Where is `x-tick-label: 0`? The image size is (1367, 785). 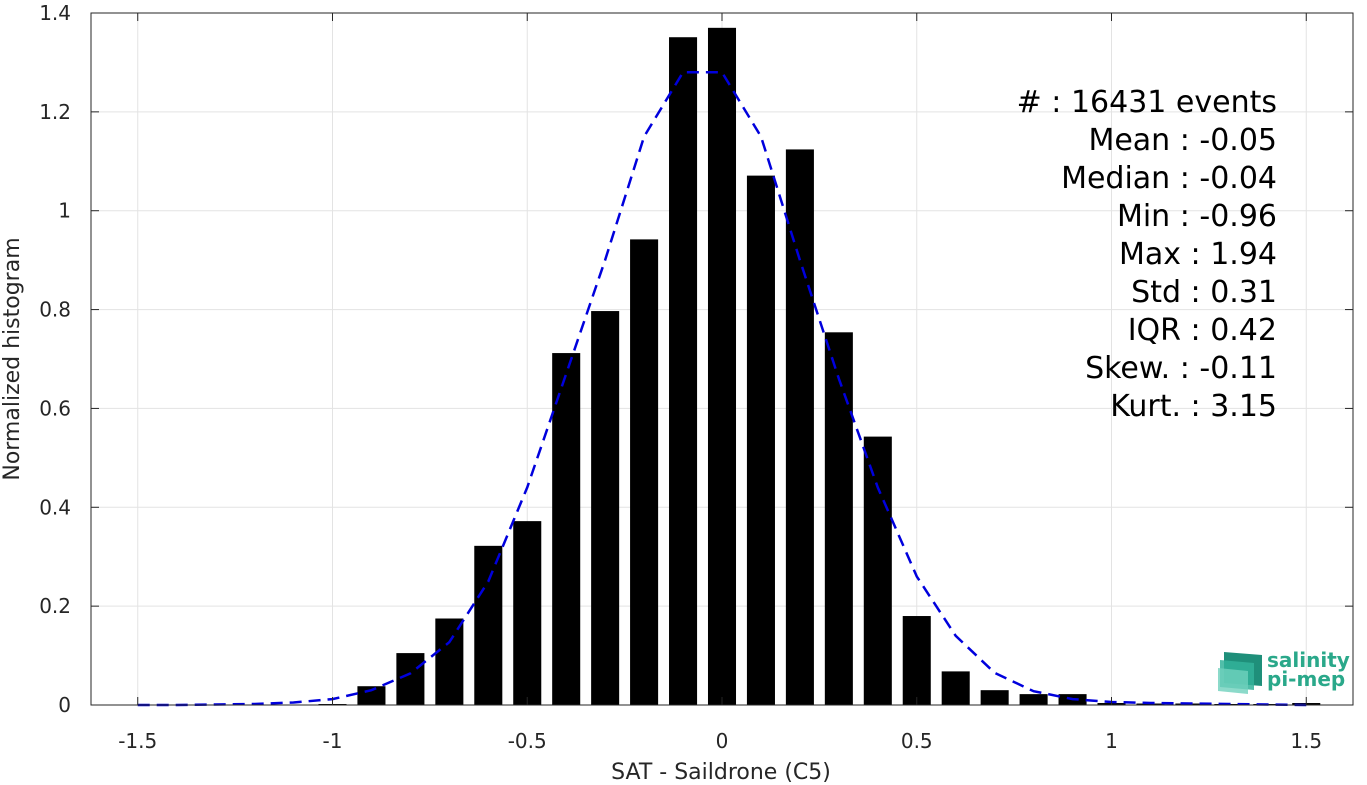 x-tick-label: 0 is located at coordinates (722, 741).